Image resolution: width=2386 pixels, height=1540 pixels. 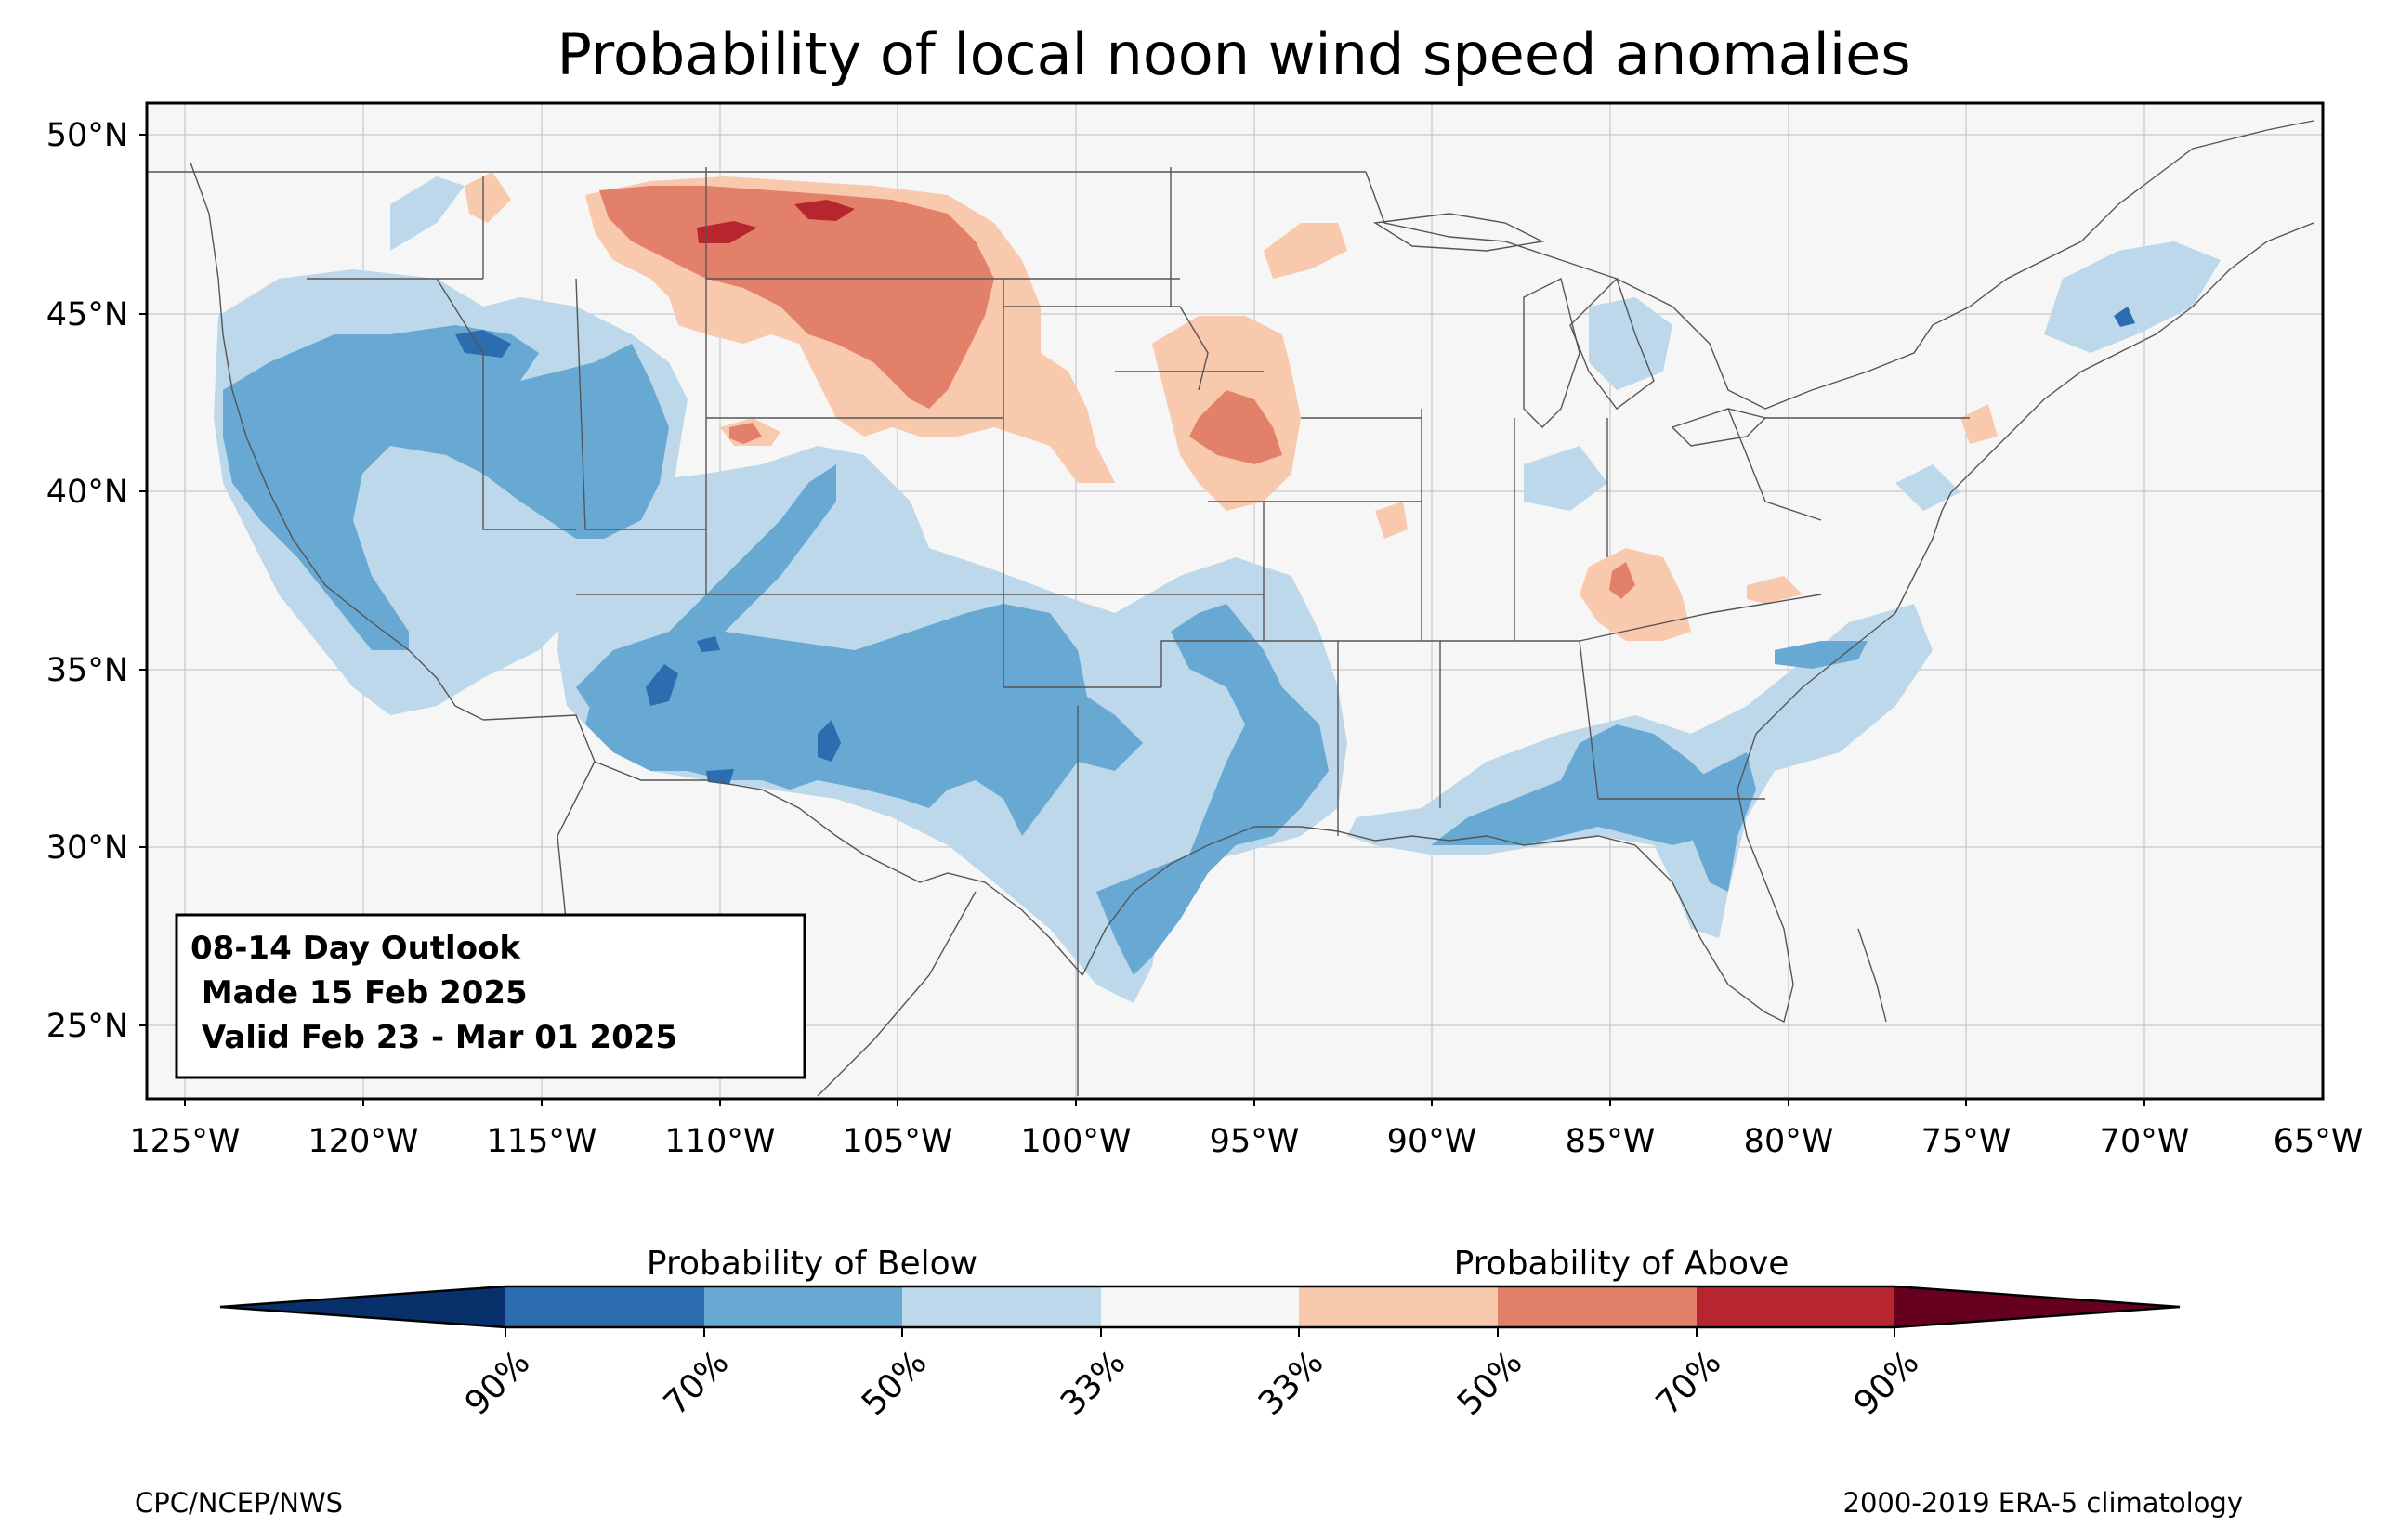 What do you see at coordinates (2145, 1141) in the screenshot?
I see `lon-tick-label: 70°W` at bounding box center [2145, 1141].